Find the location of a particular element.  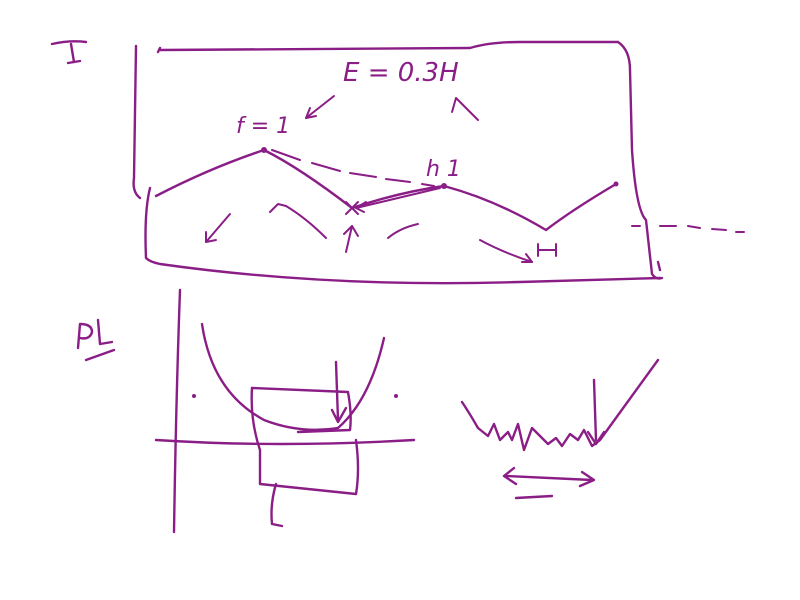

plot-y-axis is located at coordinates (177, 411).